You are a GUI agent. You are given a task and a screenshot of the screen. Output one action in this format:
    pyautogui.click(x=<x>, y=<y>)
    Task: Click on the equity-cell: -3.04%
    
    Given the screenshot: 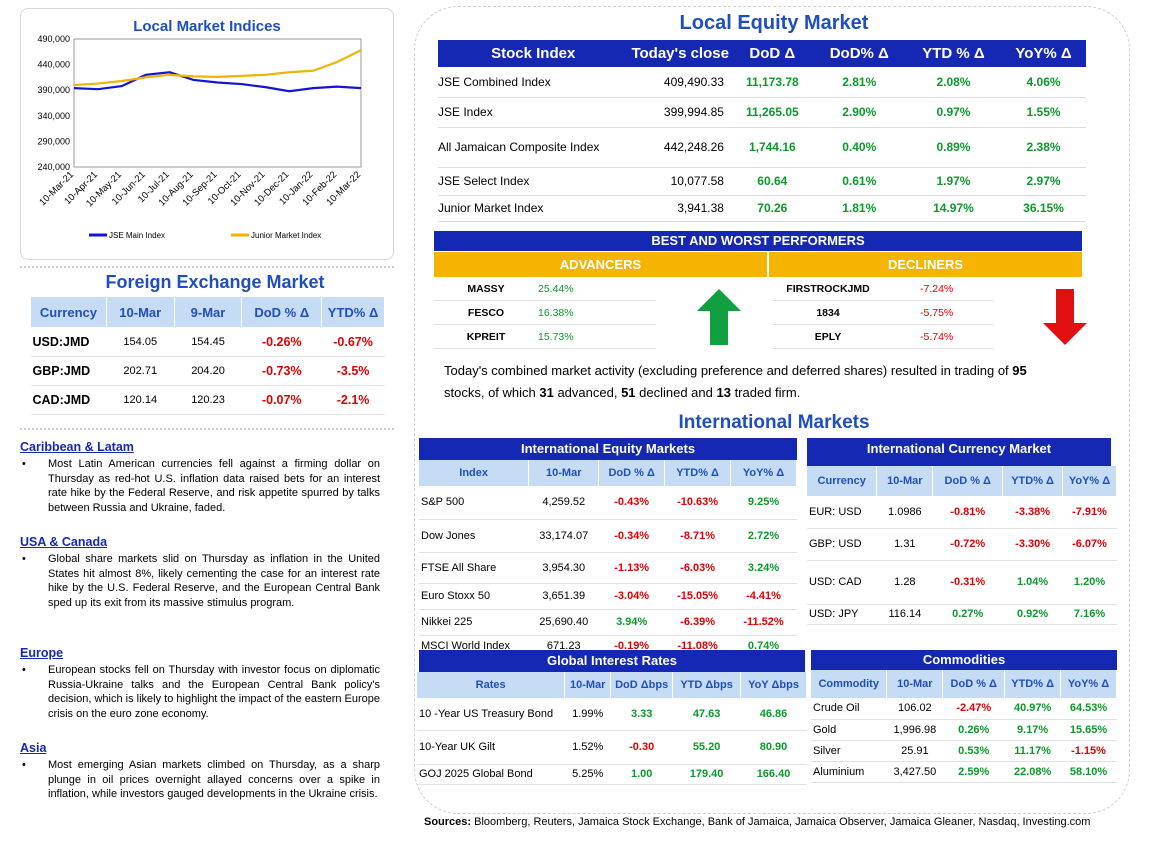 What is the action you would take?
    pyautogui.click(x=631, y=596)
    